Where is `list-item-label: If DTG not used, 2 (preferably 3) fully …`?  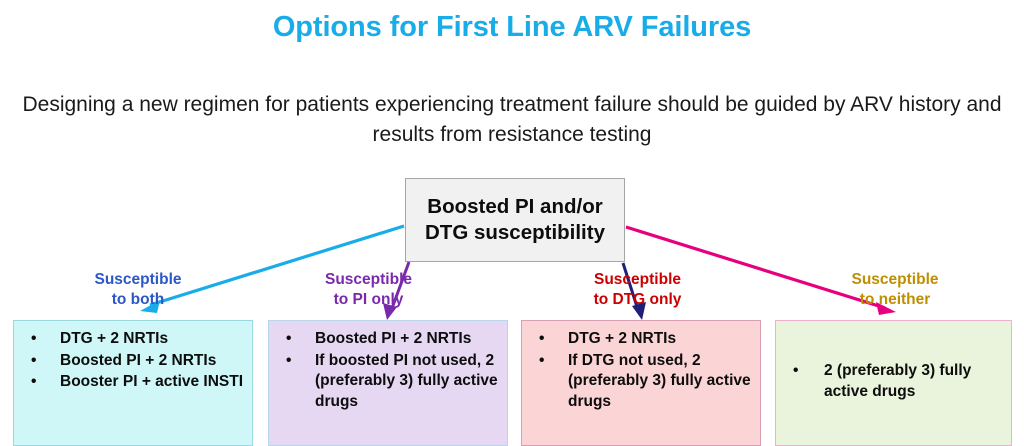
list-item-label: If DTG not used, 2 (preferably 3) fully … is located at coordinates (659, 380).